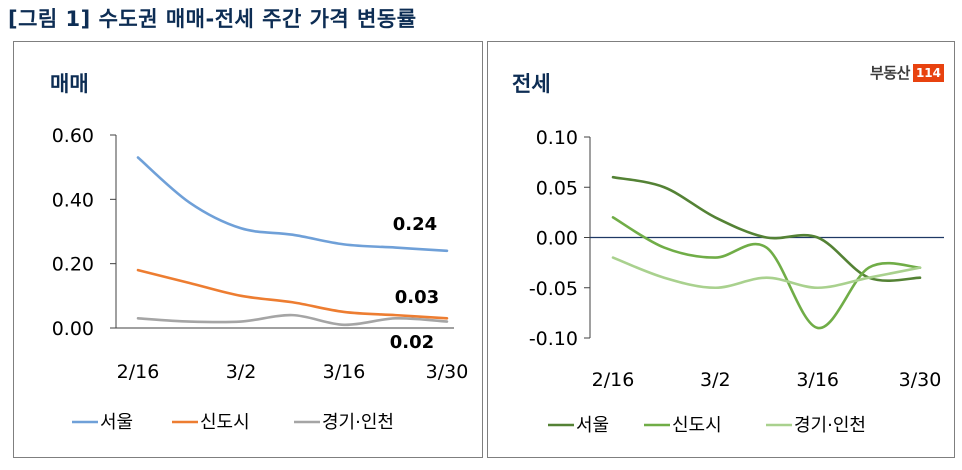 The width and height of the screenshot is (962, 470). Describe the element at coordinates (890, 73) in the screenshot. I see `brand-text: 부동산` at that location.